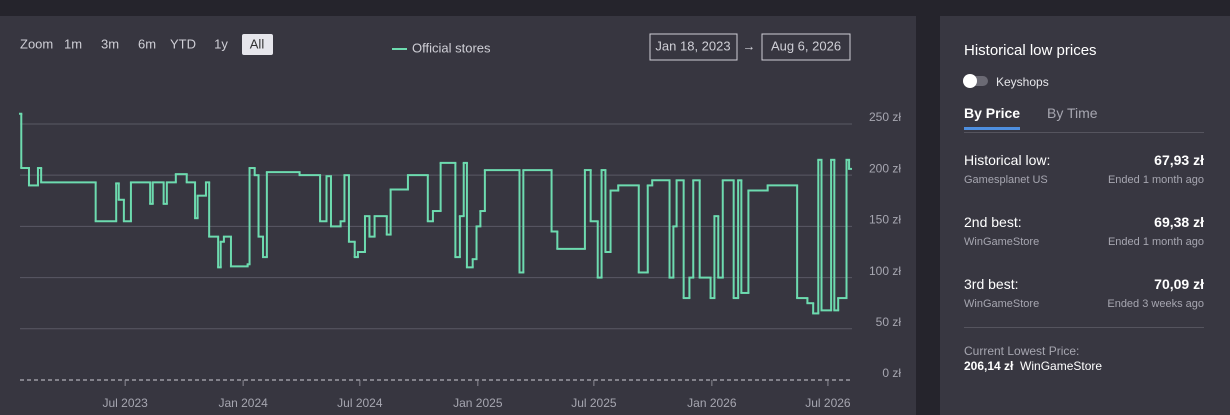 The height and width of the screenshot is (415, 1230). I want to click on y-tick-label: 100 zł, so click(885, 271).